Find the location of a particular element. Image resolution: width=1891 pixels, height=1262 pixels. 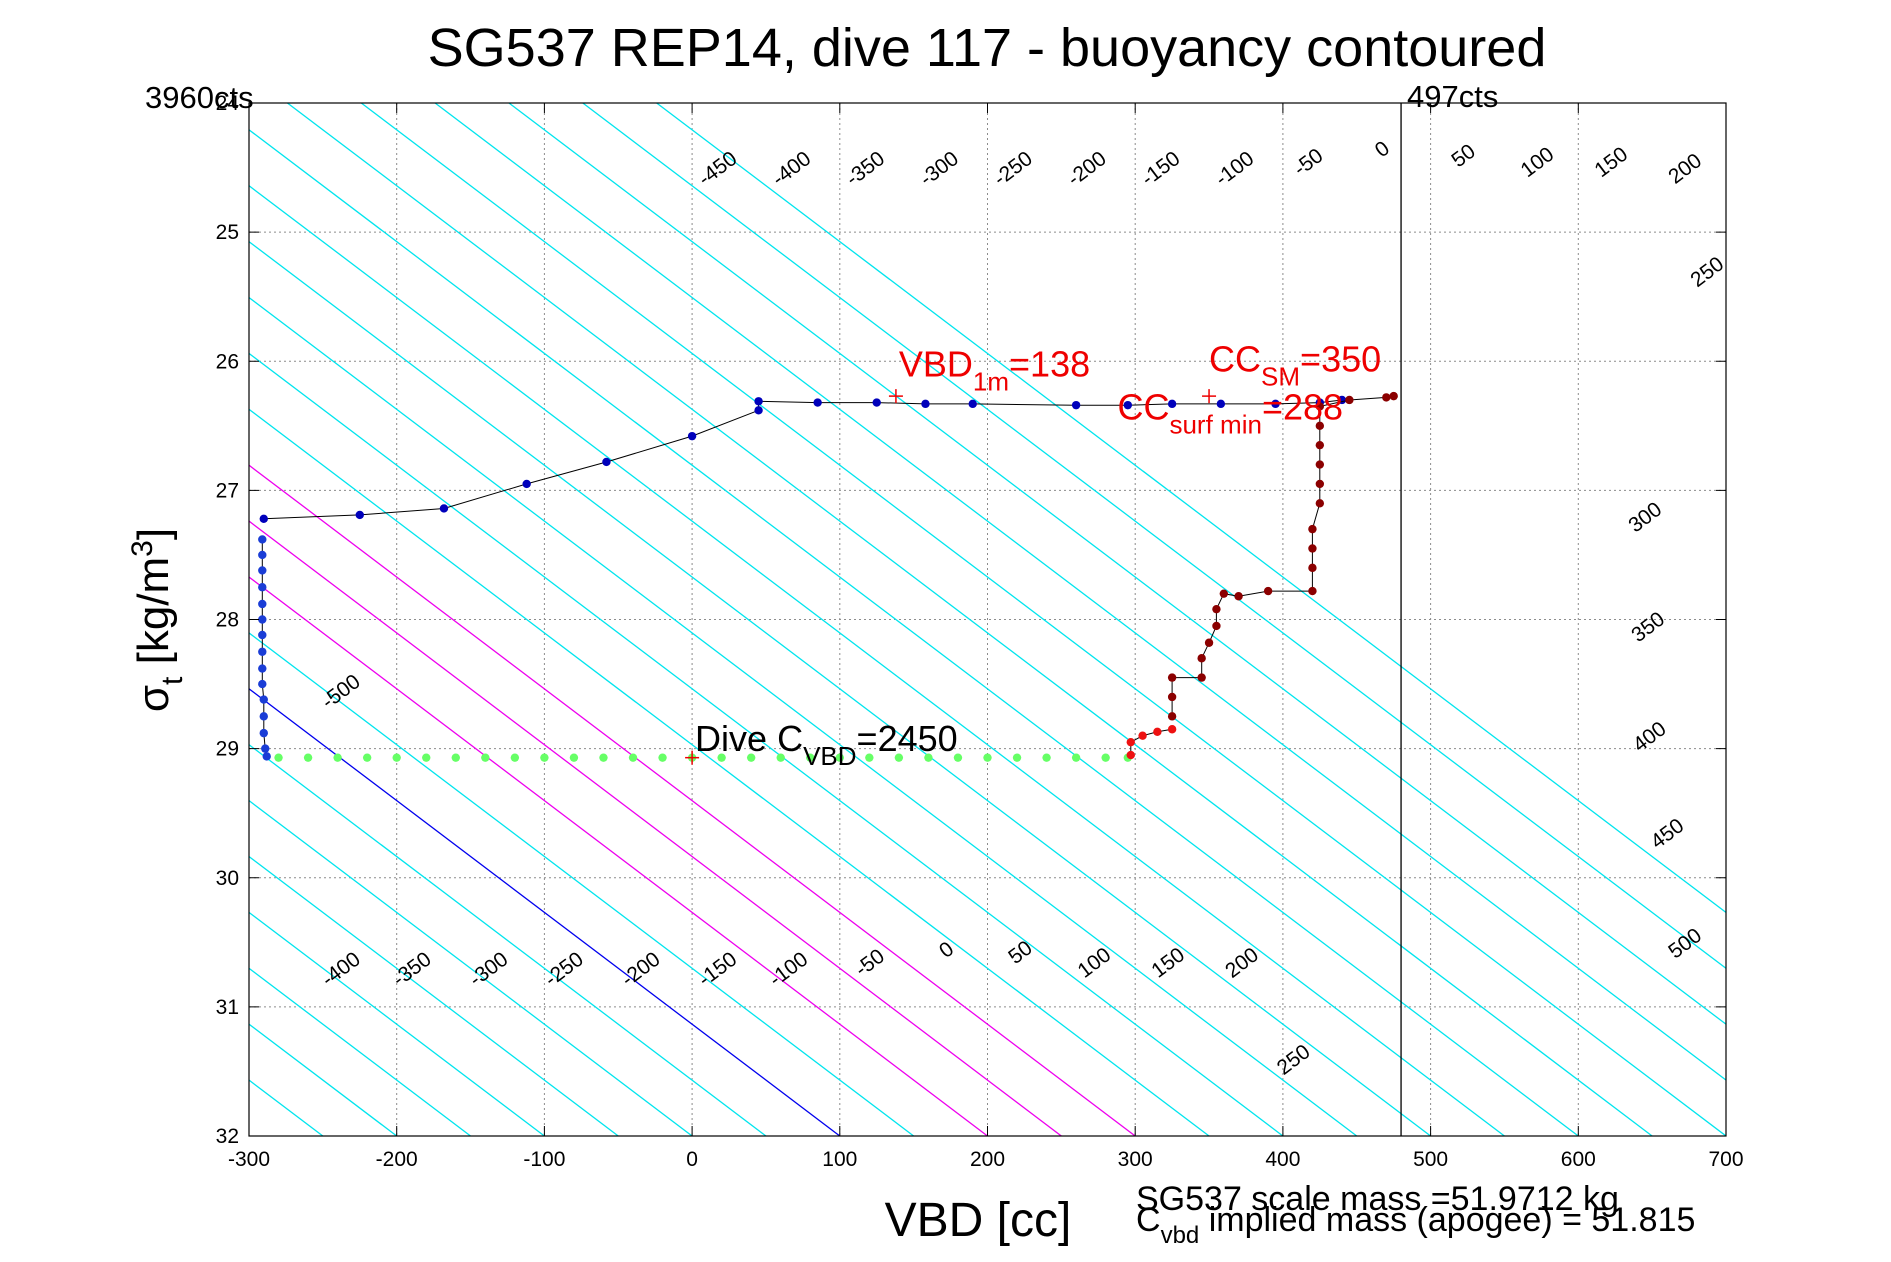

x-tick-label: 600 is located at coordinates (1578, 1159).